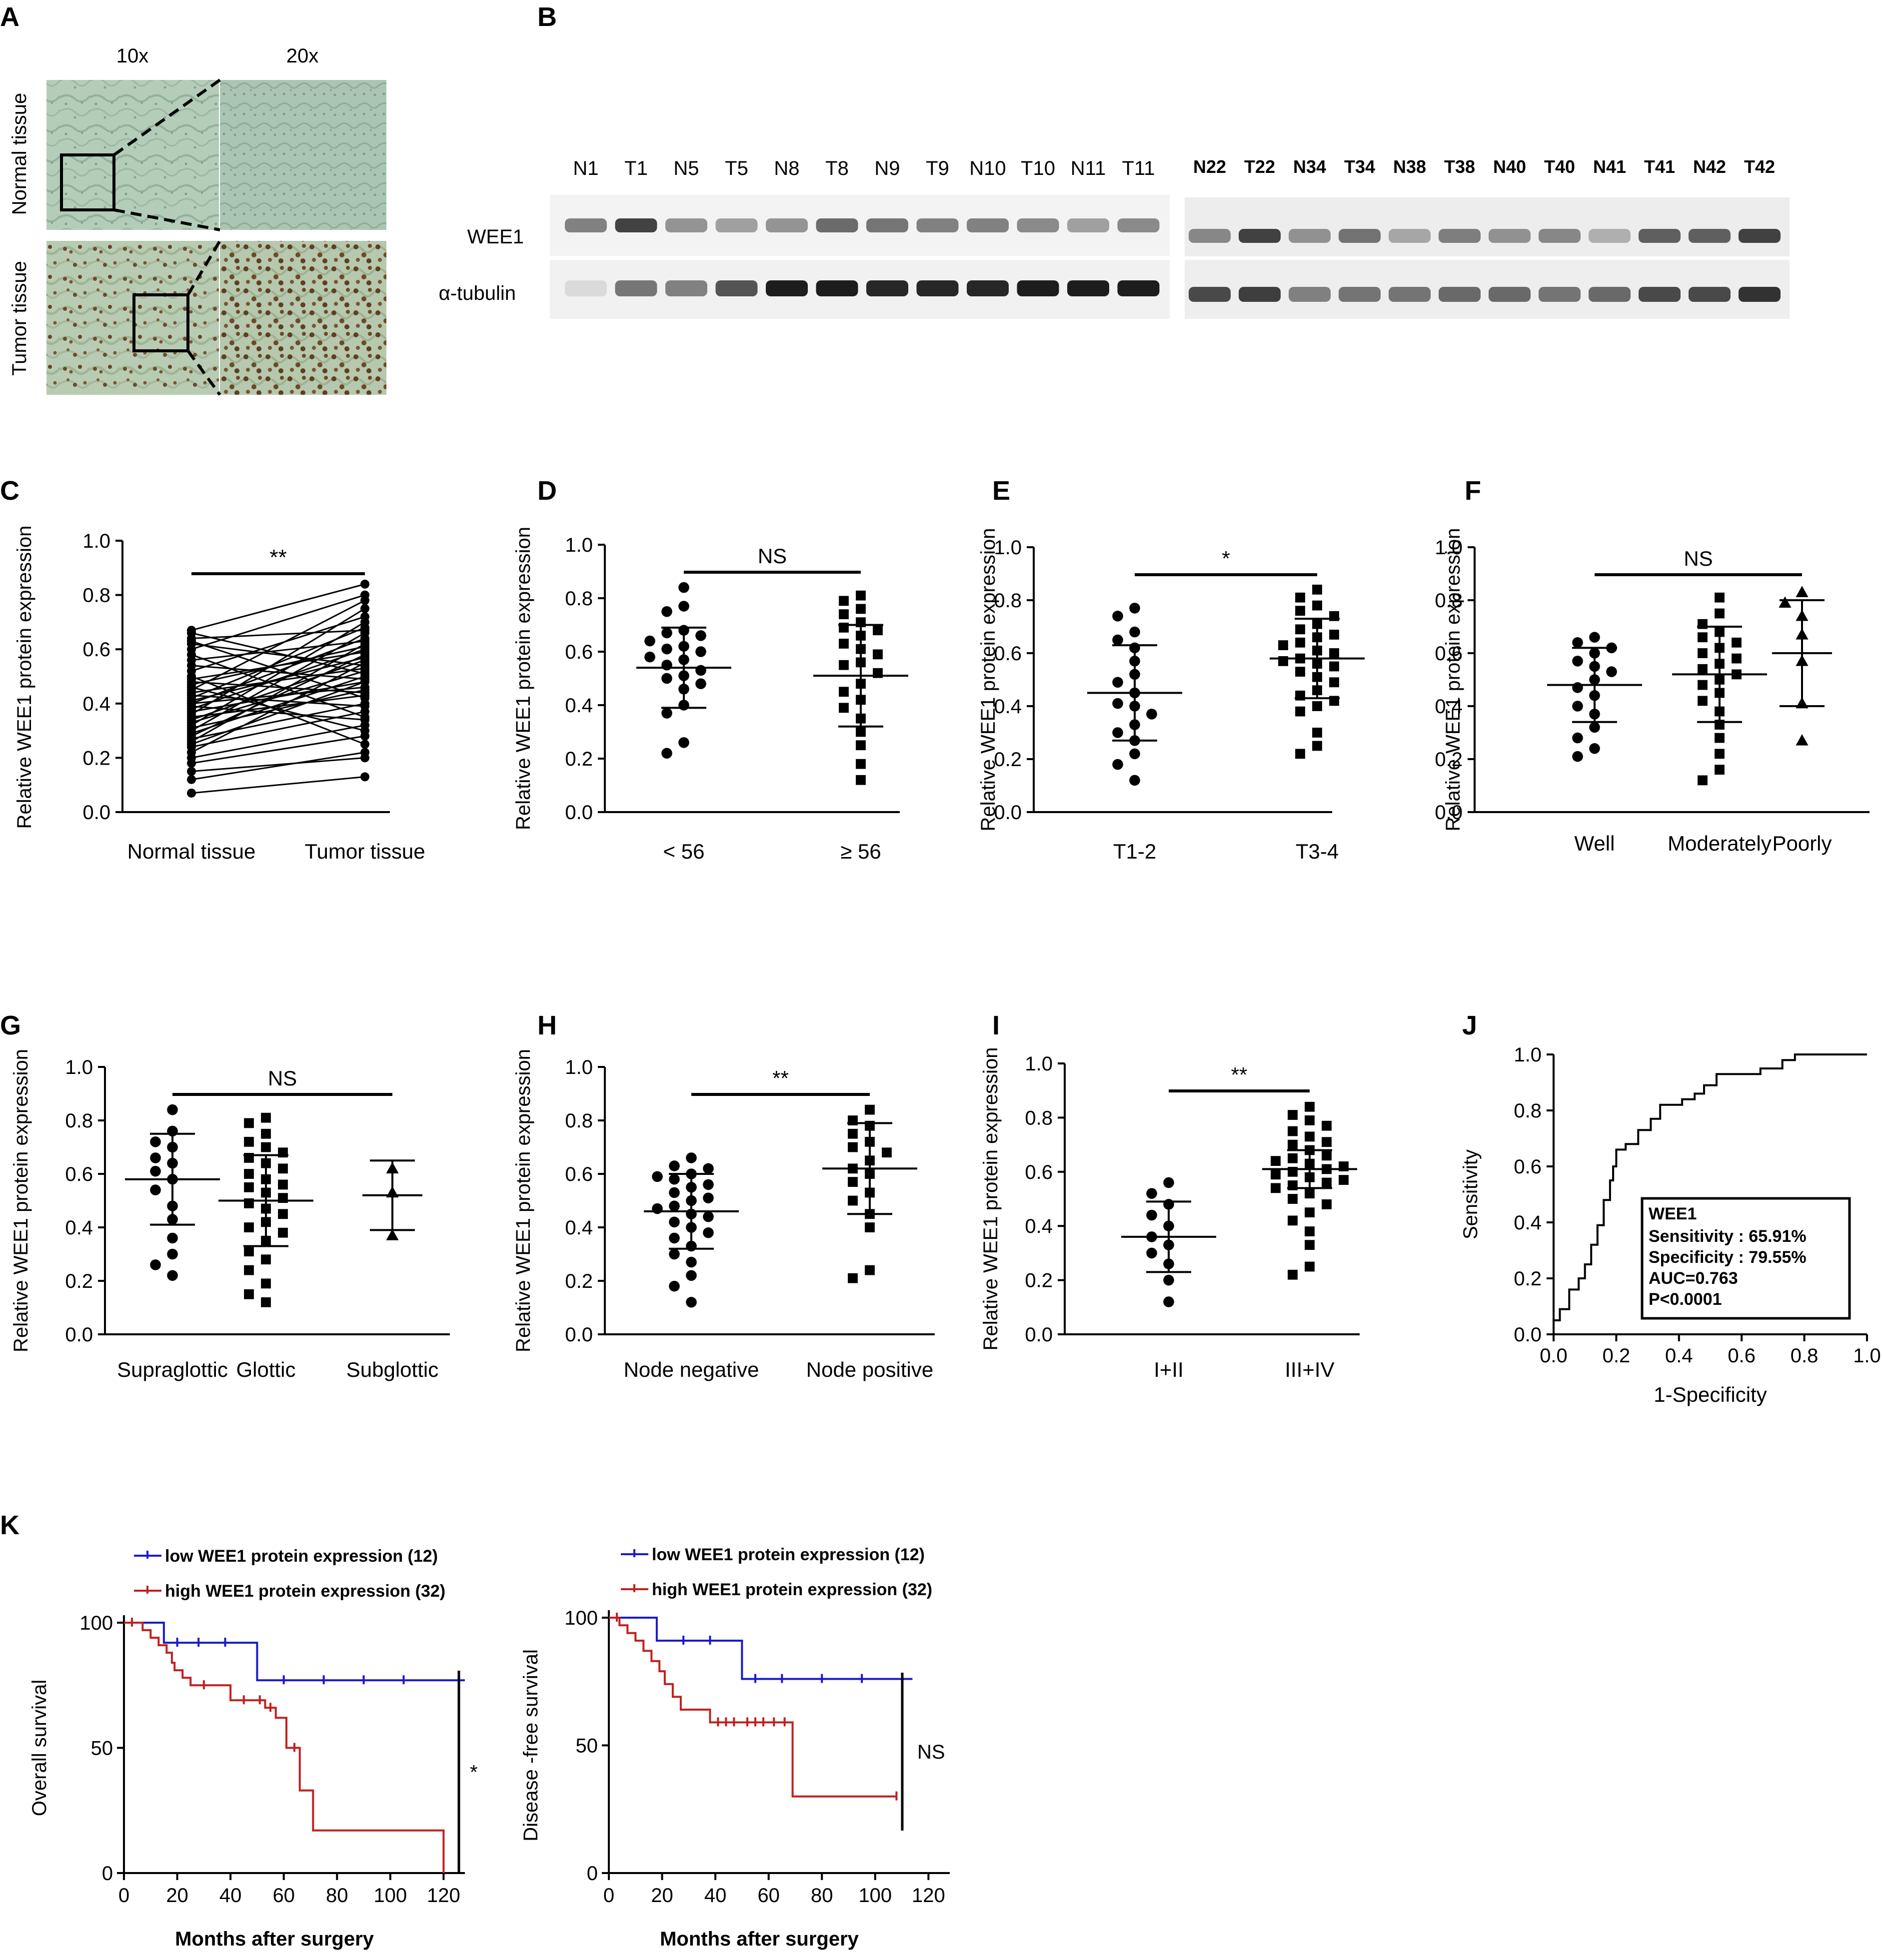 Image resolution: width=1882 pixels, height=1960 pixels. What do you see at coordinates (9, 491) in the screenshot?
I see `panel-letter: C` at bounding box center [9, 491].